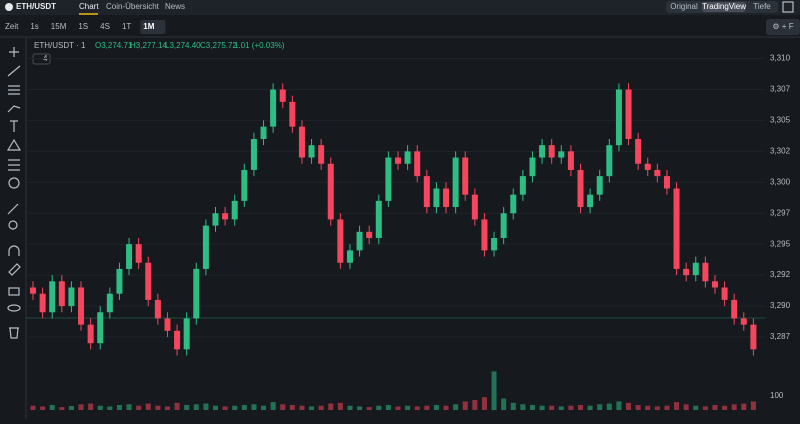  What do you see at coordinates (14, 269) in the screenshot?
I see `lock-draw-tool` at bounding box center [14, 269].